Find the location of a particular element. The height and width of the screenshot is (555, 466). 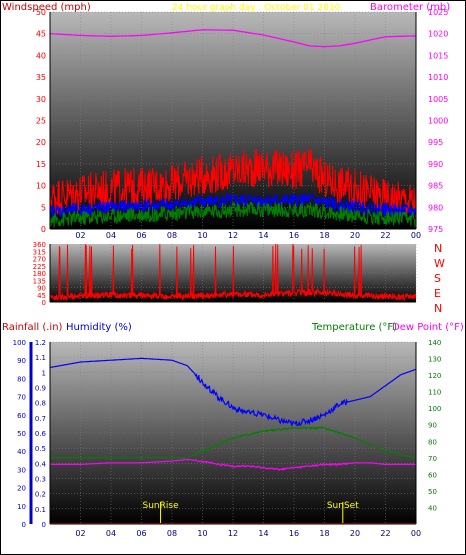

compass-label: S is located at coordinates (437, 278).